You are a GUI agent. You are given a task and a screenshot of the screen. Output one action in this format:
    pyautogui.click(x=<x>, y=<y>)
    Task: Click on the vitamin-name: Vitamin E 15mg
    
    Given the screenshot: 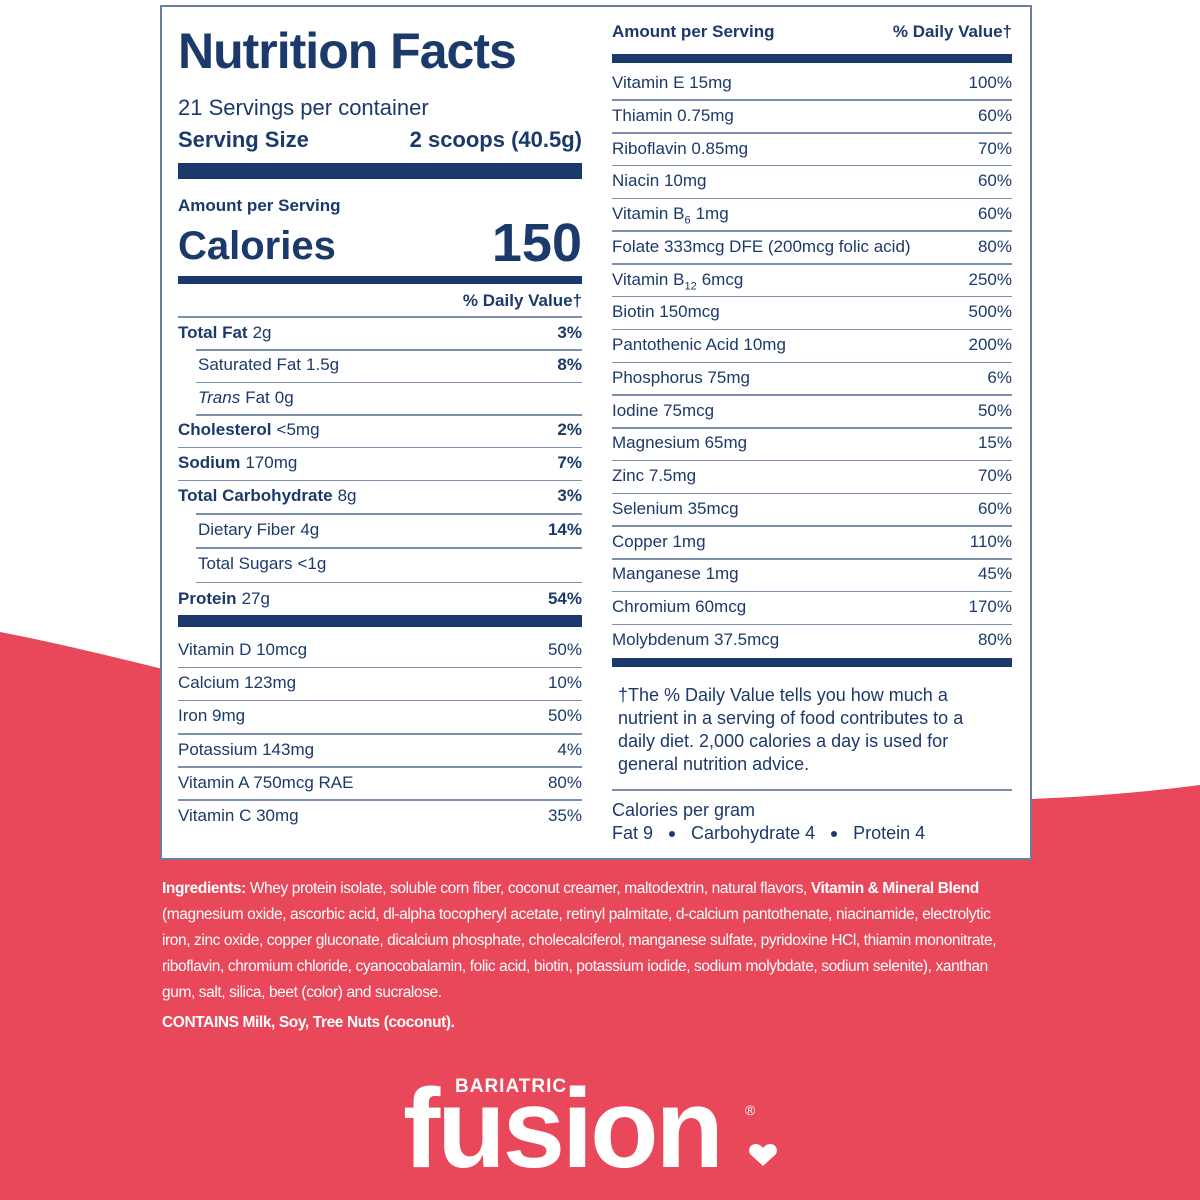 What is the action you would take?
    pyautogui.click(x=672, y=82)
    